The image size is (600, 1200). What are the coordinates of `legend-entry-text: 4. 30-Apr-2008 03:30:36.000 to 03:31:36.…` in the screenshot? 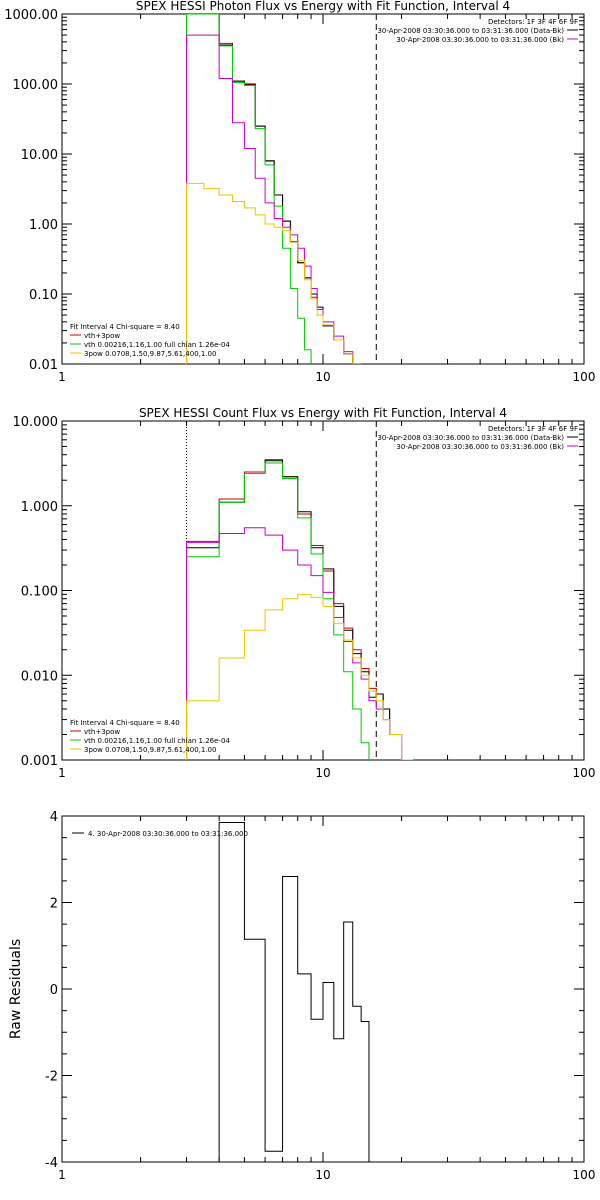 It's located at (168, 834).